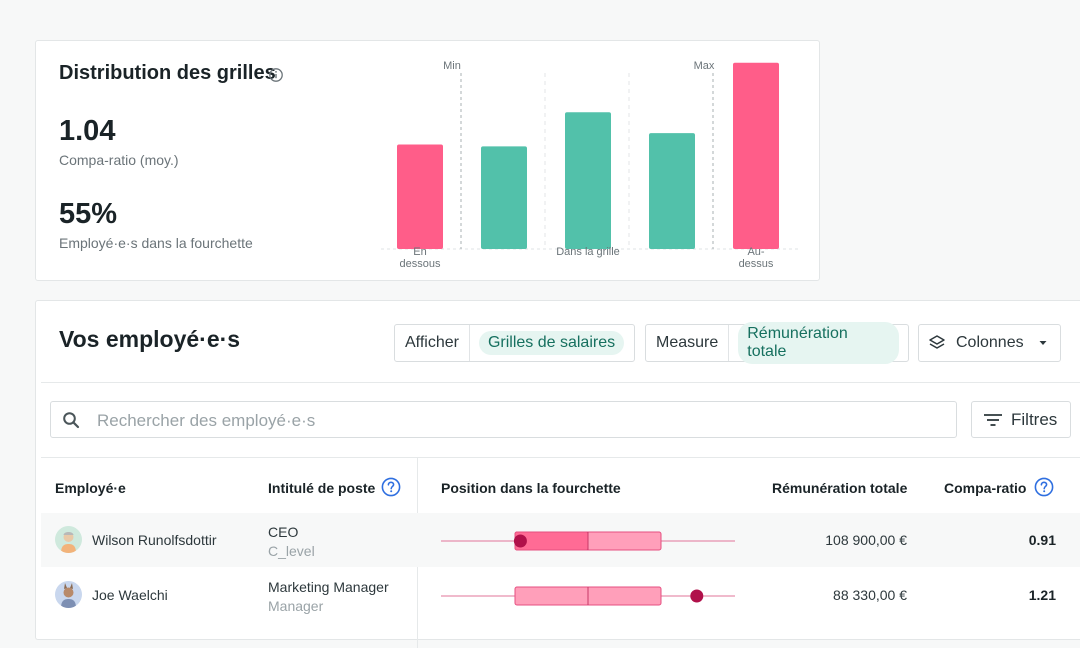 The image size is (1080, 648). I want to click on measure-label: Measure, so click(687, 343).